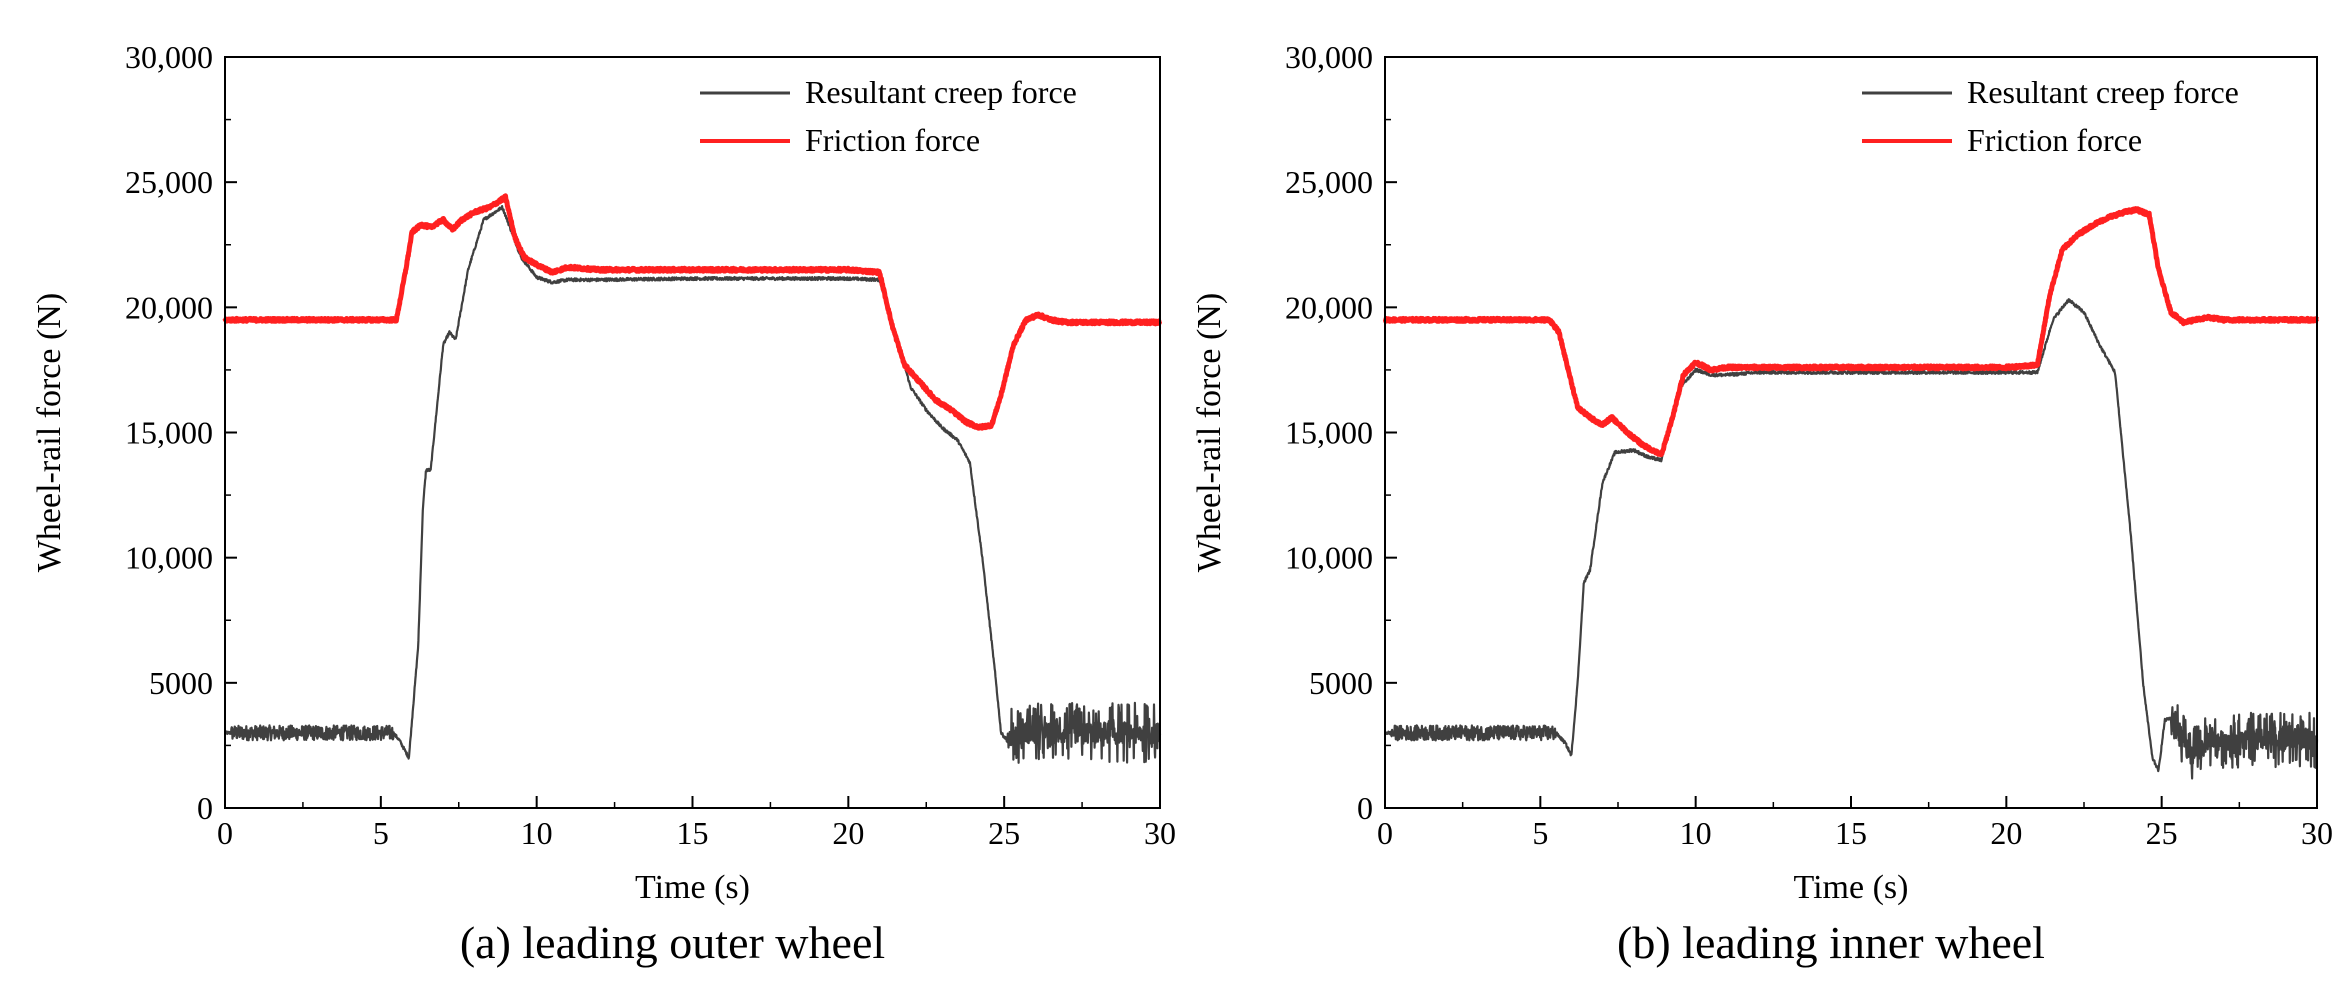  What do you see at coordinates (672, 942) in the screenshot?
I see `panel-caption: (a) leading outer wheel` at bounding box center [672, 942].